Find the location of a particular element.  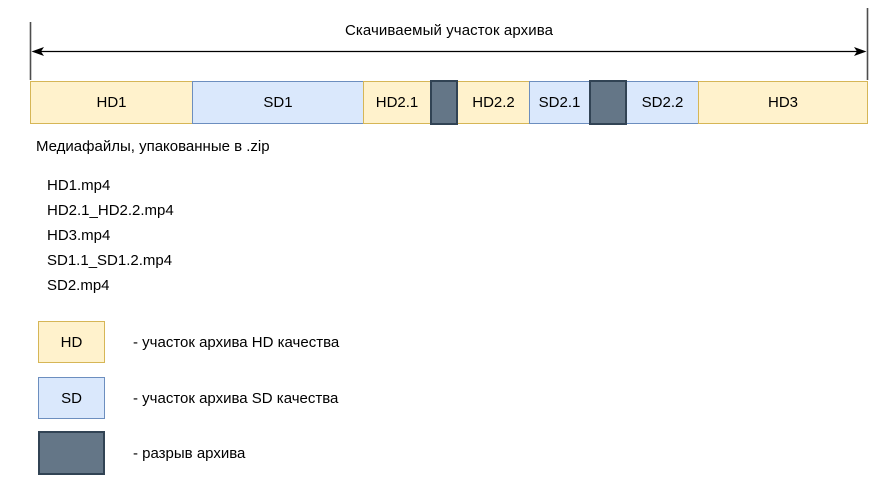

legend-row-sd: SD - участок архива SD качества is located at coordinates (188, 398).